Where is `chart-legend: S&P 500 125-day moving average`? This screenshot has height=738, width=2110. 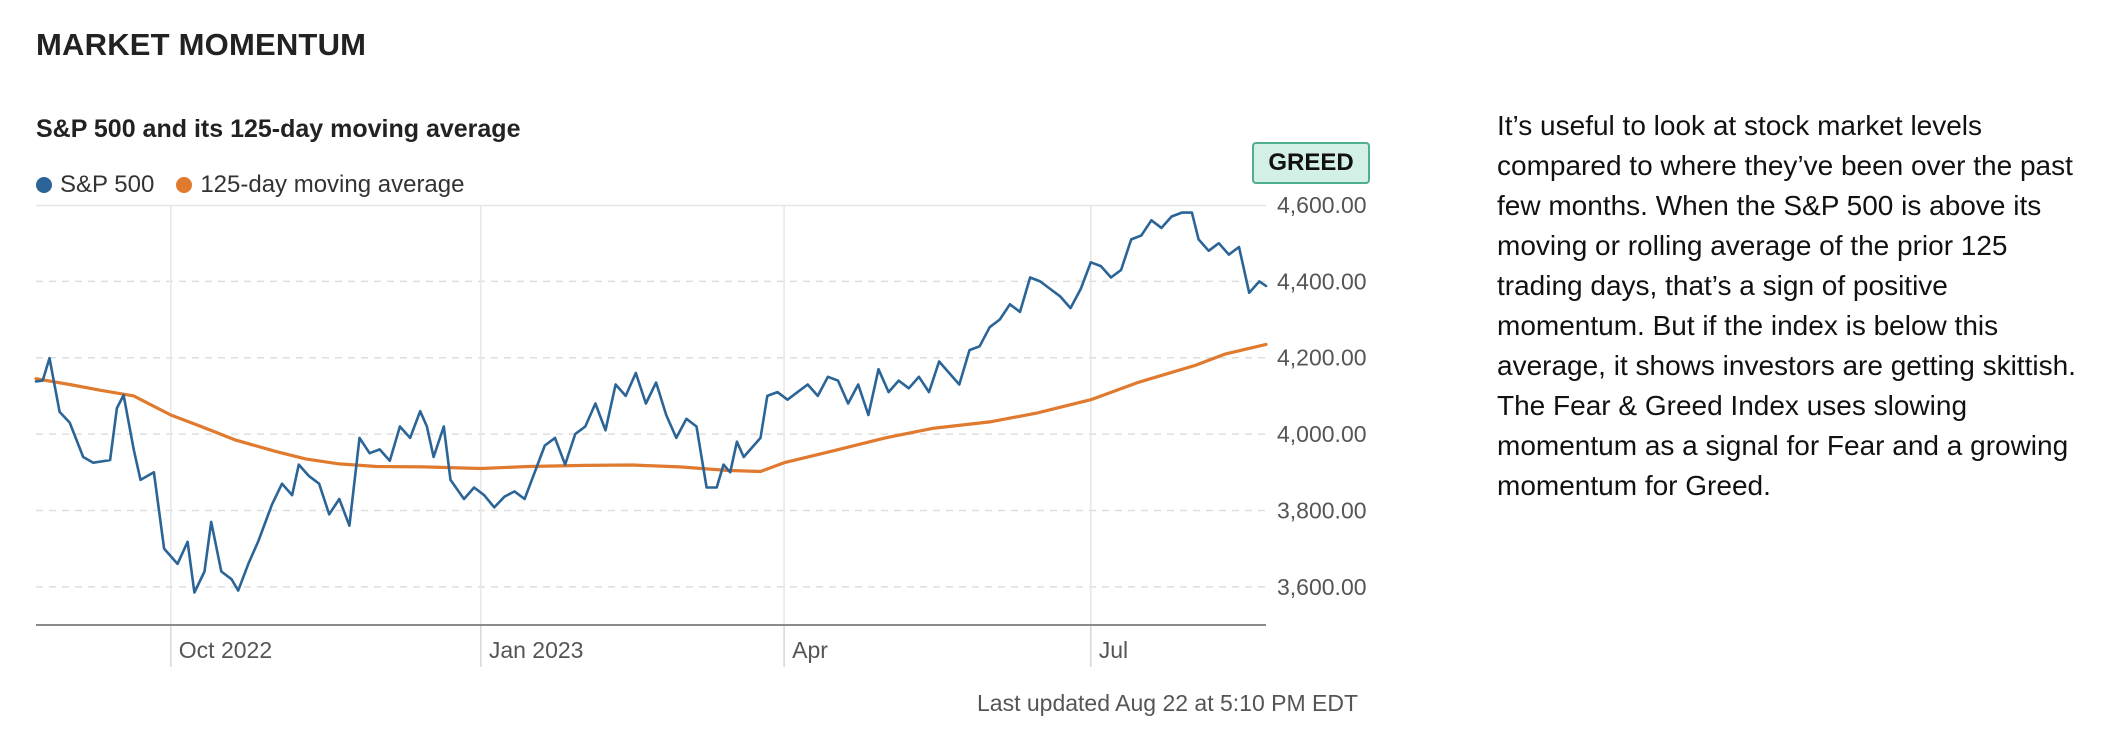 chart-legend: S&P 500 125-day moving average is located at coordinates (261, 185).